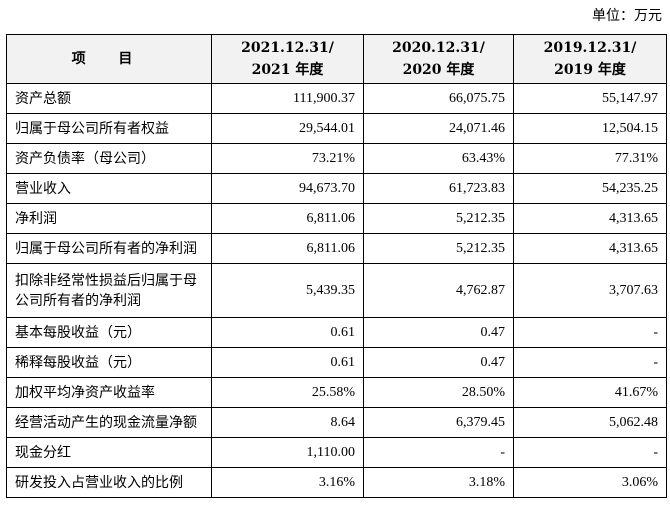 The image size is (670, 516). I want to click on header-2019-date: 2019.12.31/, so click(590, 48).